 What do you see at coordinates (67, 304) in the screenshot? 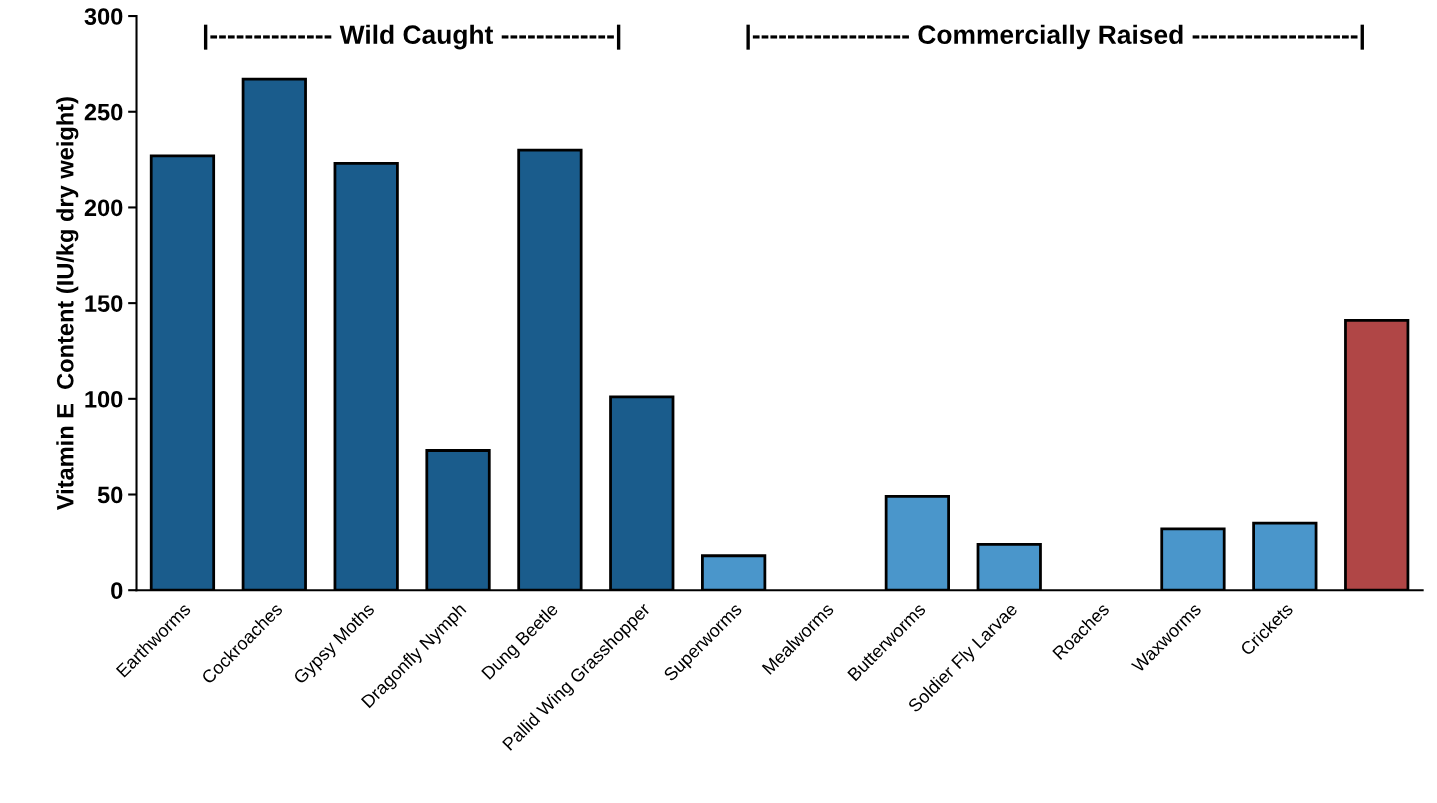
I see `y-axis-title: Vitamin E Content (IU/kg dry weight)` at bounding box center [67, 304].